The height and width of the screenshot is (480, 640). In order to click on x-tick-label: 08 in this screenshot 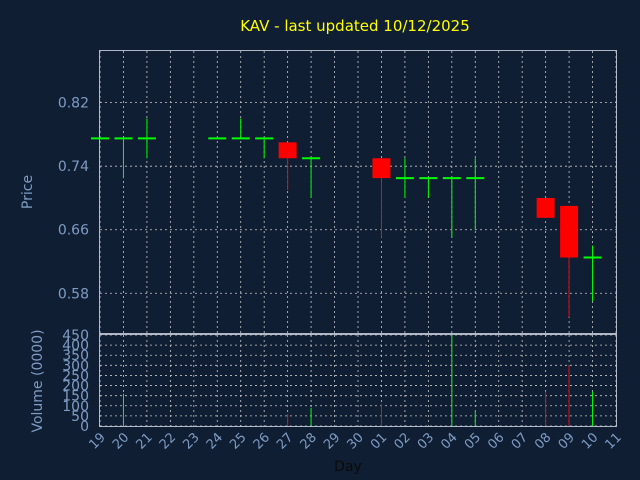, I will do `click(543, 441)`.